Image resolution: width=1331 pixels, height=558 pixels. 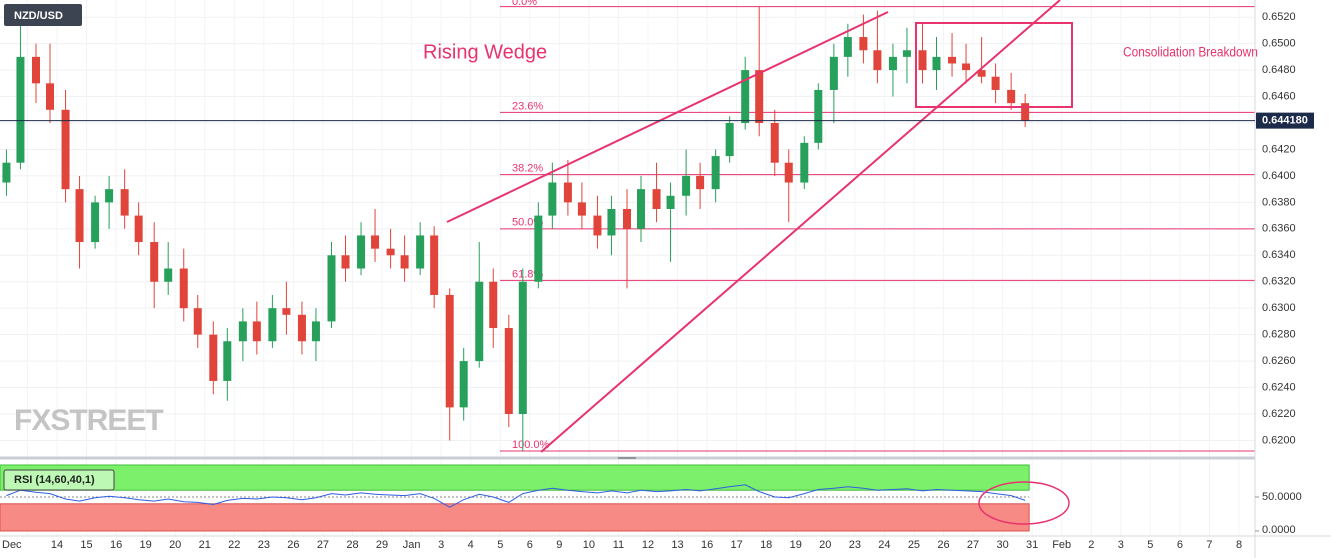 I want to click on last-price-label: 0.644180, so click(x=1285, y=121).